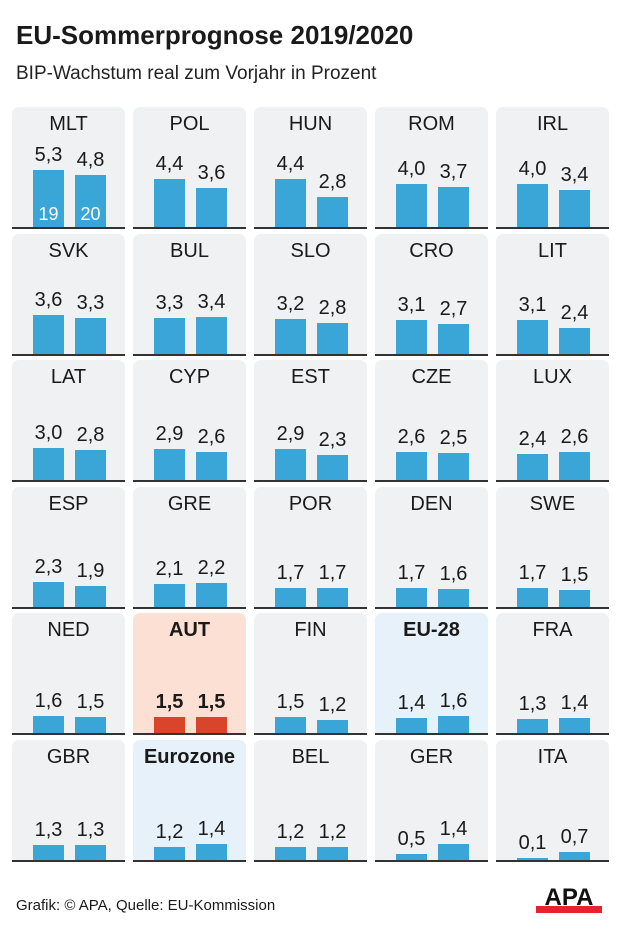  What do you see at coordinates (211, 701) in the screenshot?
I see `value-label: 1,5` at bounding box center [211, 701].